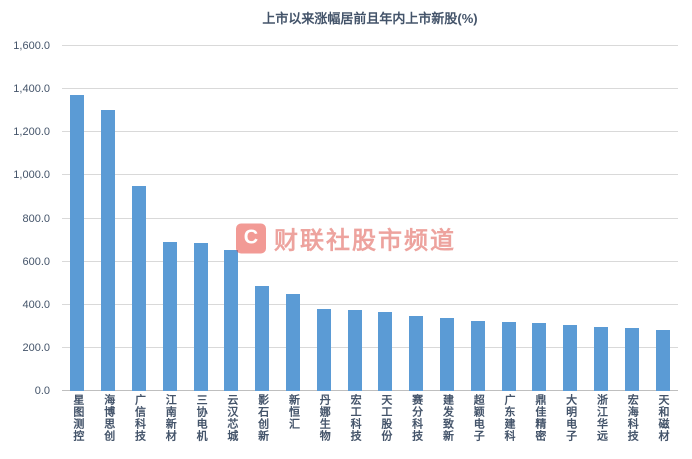  What do you see at coordinates (663, 418) in the screenshot?
I see `x-axis-label: 天和磁材` at bounding box center [663, 418].